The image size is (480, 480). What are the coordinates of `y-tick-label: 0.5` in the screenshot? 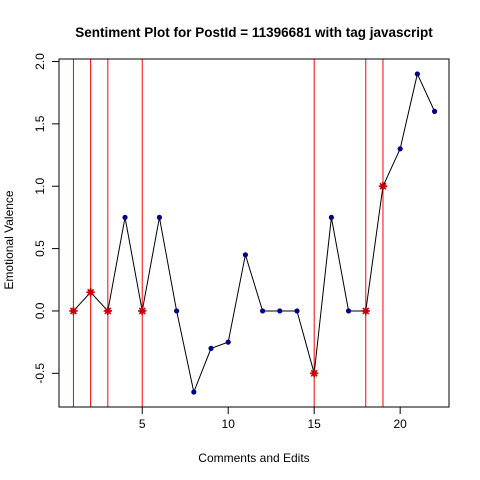 It's located at (40, 248).